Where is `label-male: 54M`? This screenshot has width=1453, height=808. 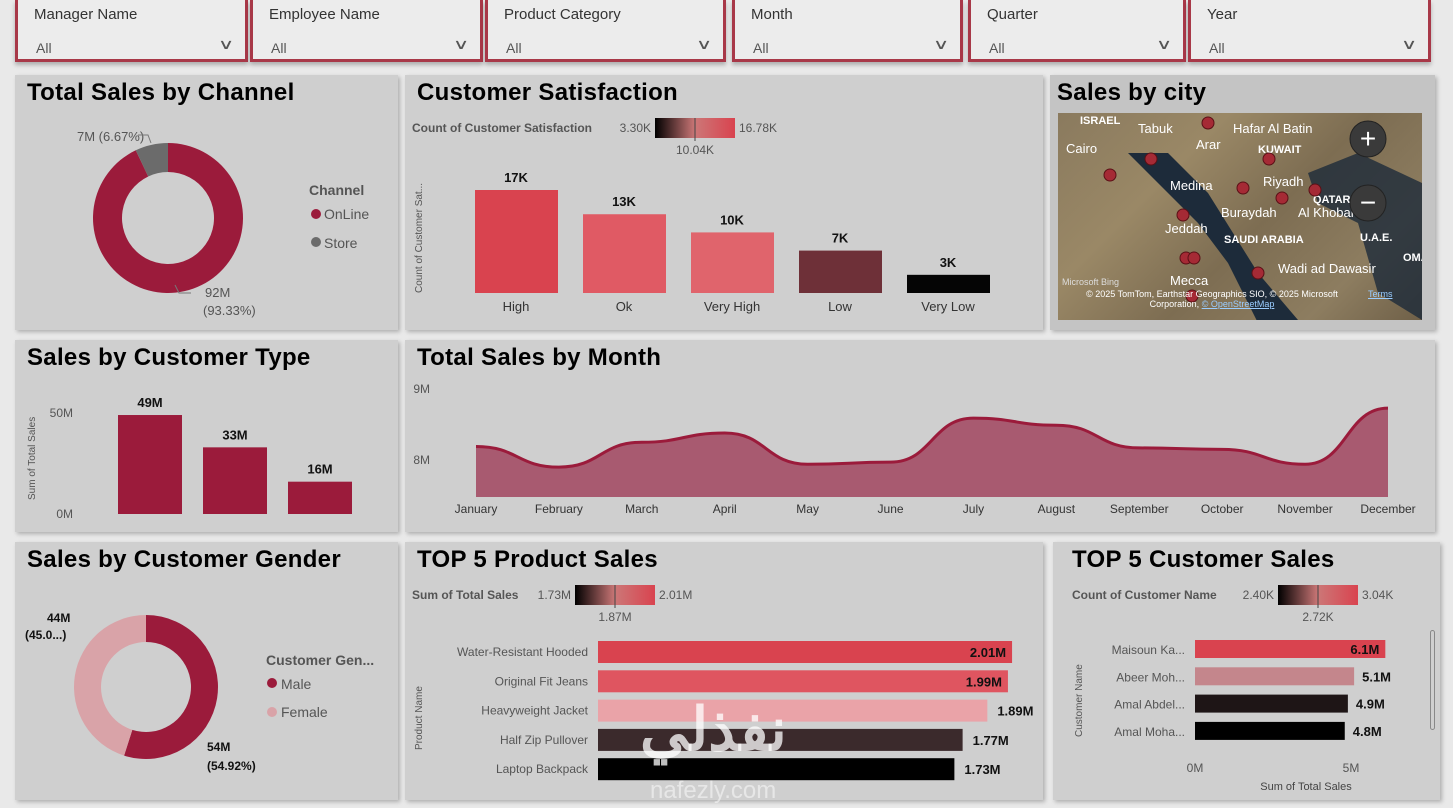 label-male: 54M is located at coordinates (218, 747).